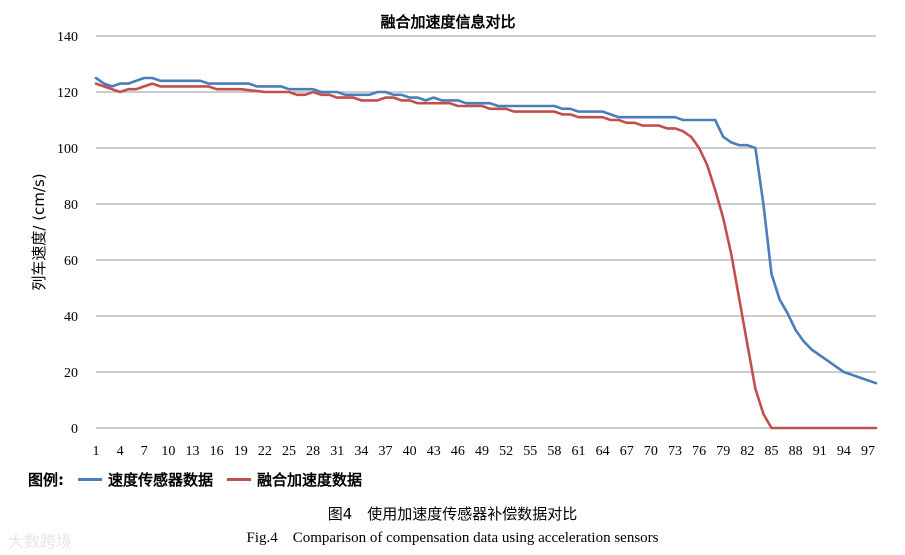  I want to click on x-tick-label-10: 10, so click(168, 451).